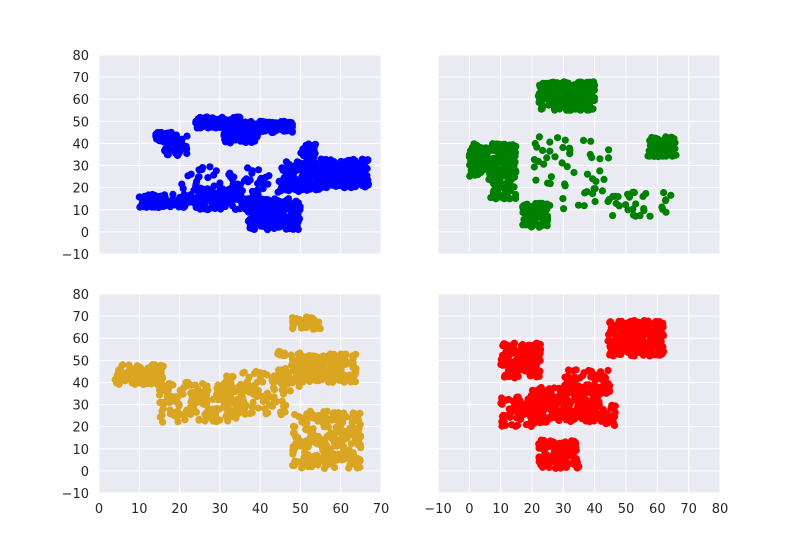 The image size is (800, 550). What do you see at coordinates (75, 494) in the screenshot?
I see `y-tick-label: −10` at bounding box center [75, 494].